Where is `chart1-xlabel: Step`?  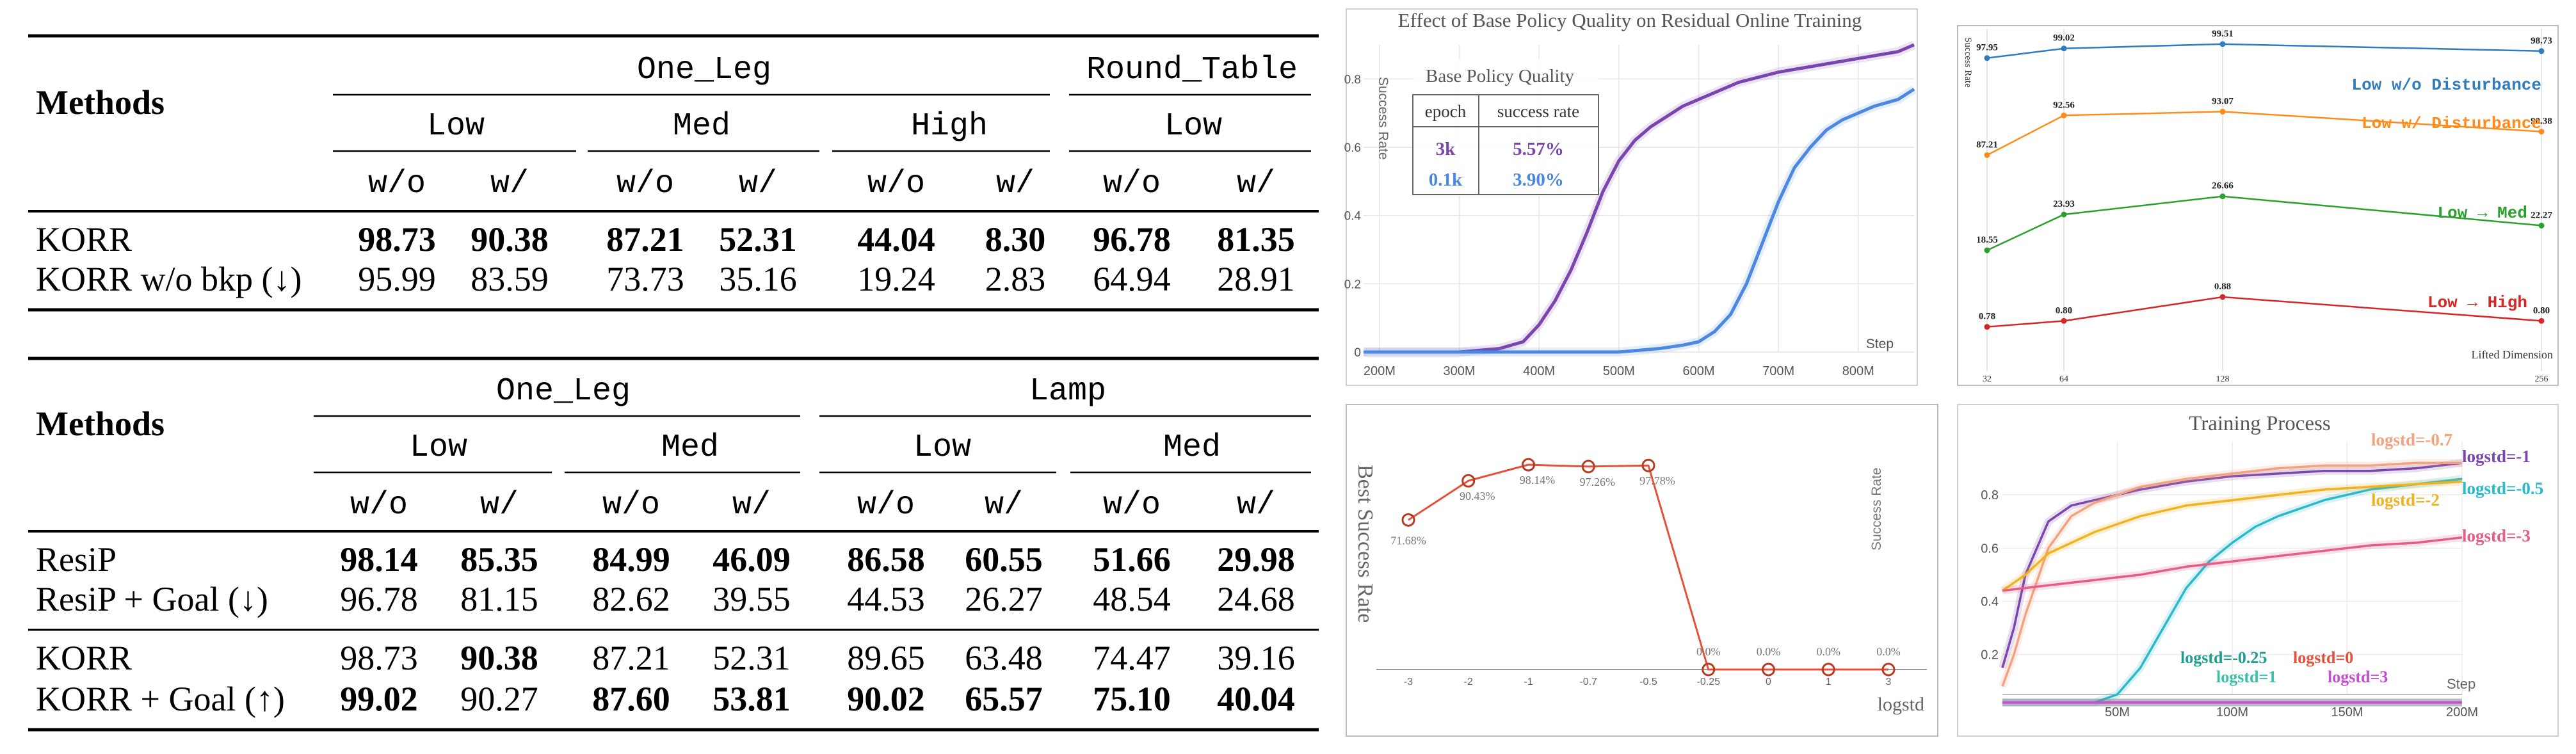
chart1-xlabel: Step is located at coordinates (1880, 344).